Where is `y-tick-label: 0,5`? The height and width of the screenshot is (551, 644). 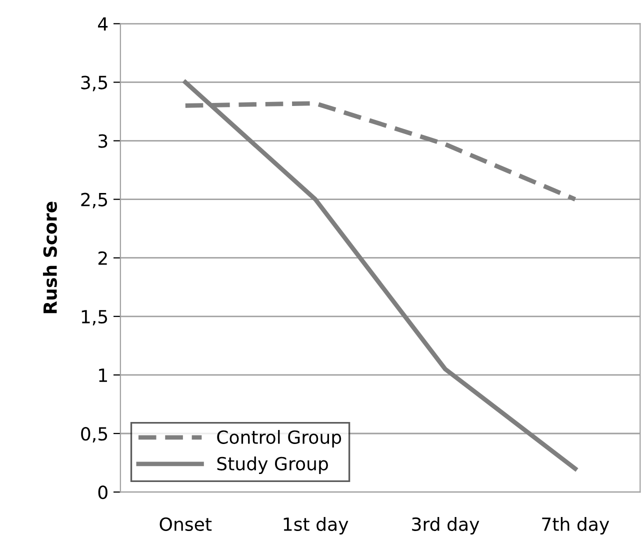
y-tick-label: 0,5 is located at coordinates (94, 434).